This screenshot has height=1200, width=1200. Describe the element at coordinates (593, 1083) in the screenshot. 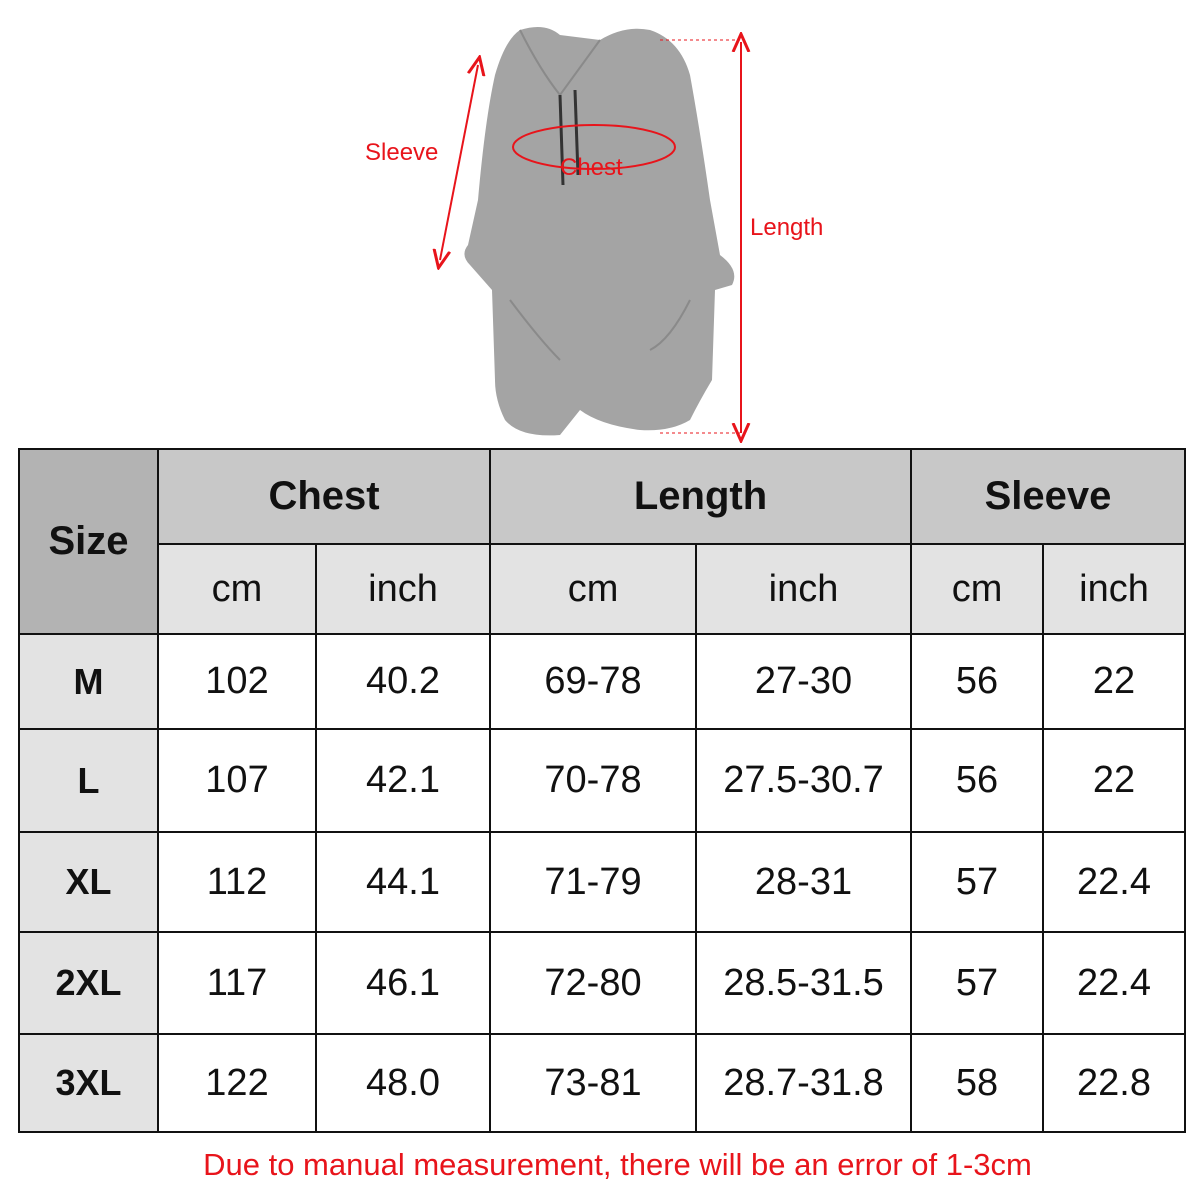

I see `value-cell: 73-81` at that location.